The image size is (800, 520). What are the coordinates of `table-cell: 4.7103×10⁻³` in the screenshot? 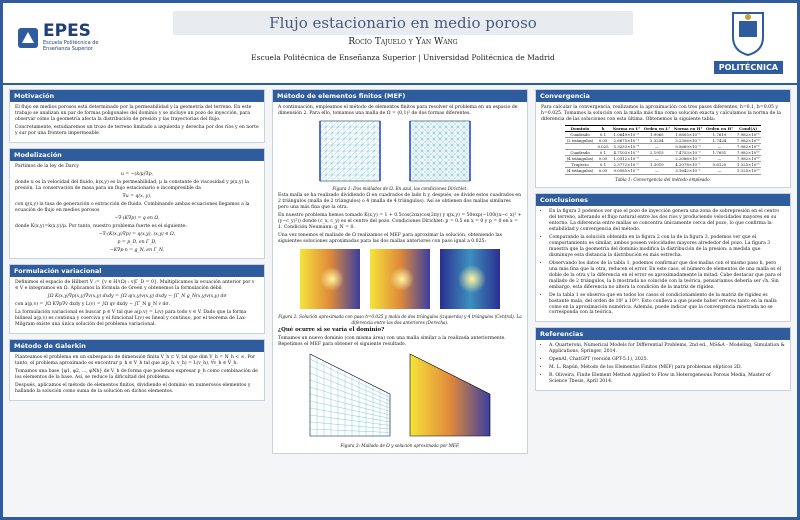 It's located at (626, 153).